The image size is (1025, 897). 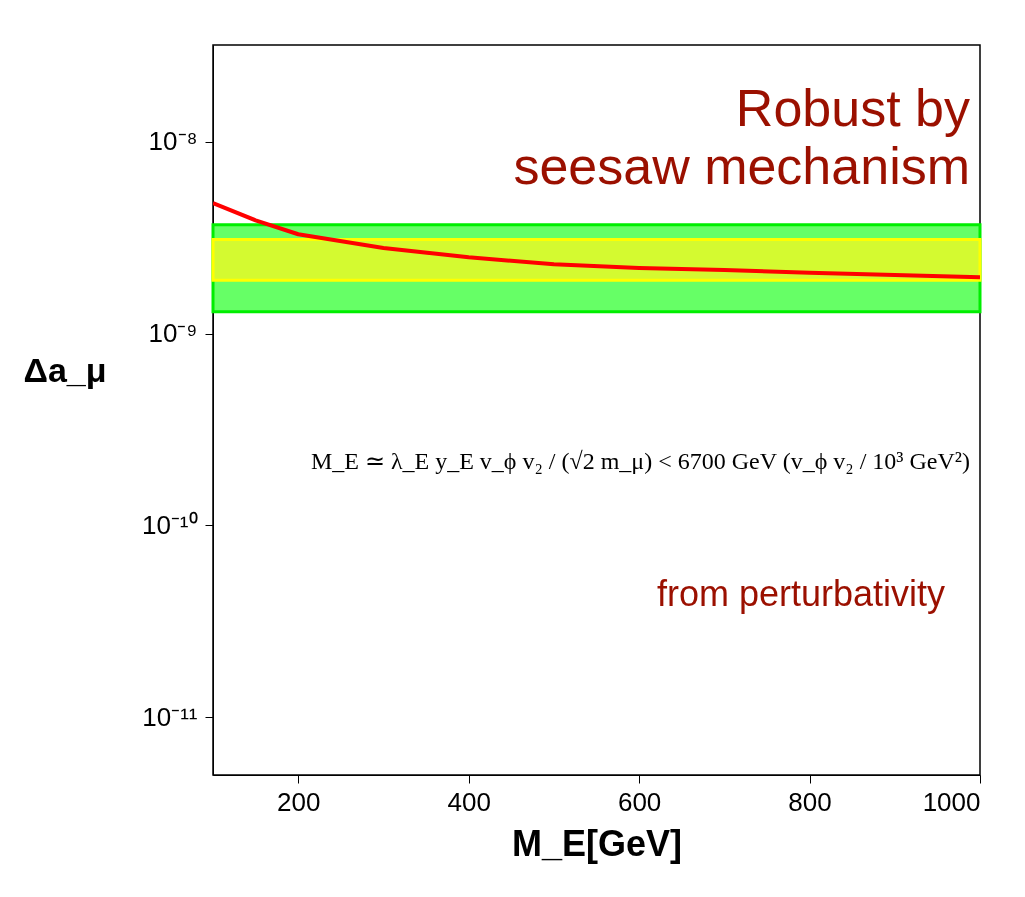 What do you see at coordinates (469, 801) in the screenshot?
I see `x-tick-label: 400` at bounding box center [469, 801].